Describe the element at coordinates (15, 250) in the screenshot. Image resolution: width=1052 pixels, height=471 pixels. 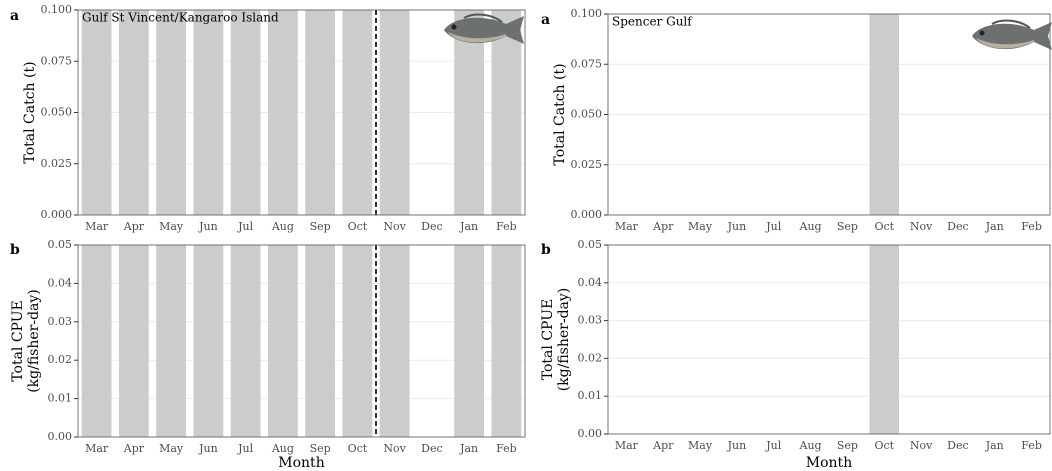
I see `panel-tag: b` at that location.